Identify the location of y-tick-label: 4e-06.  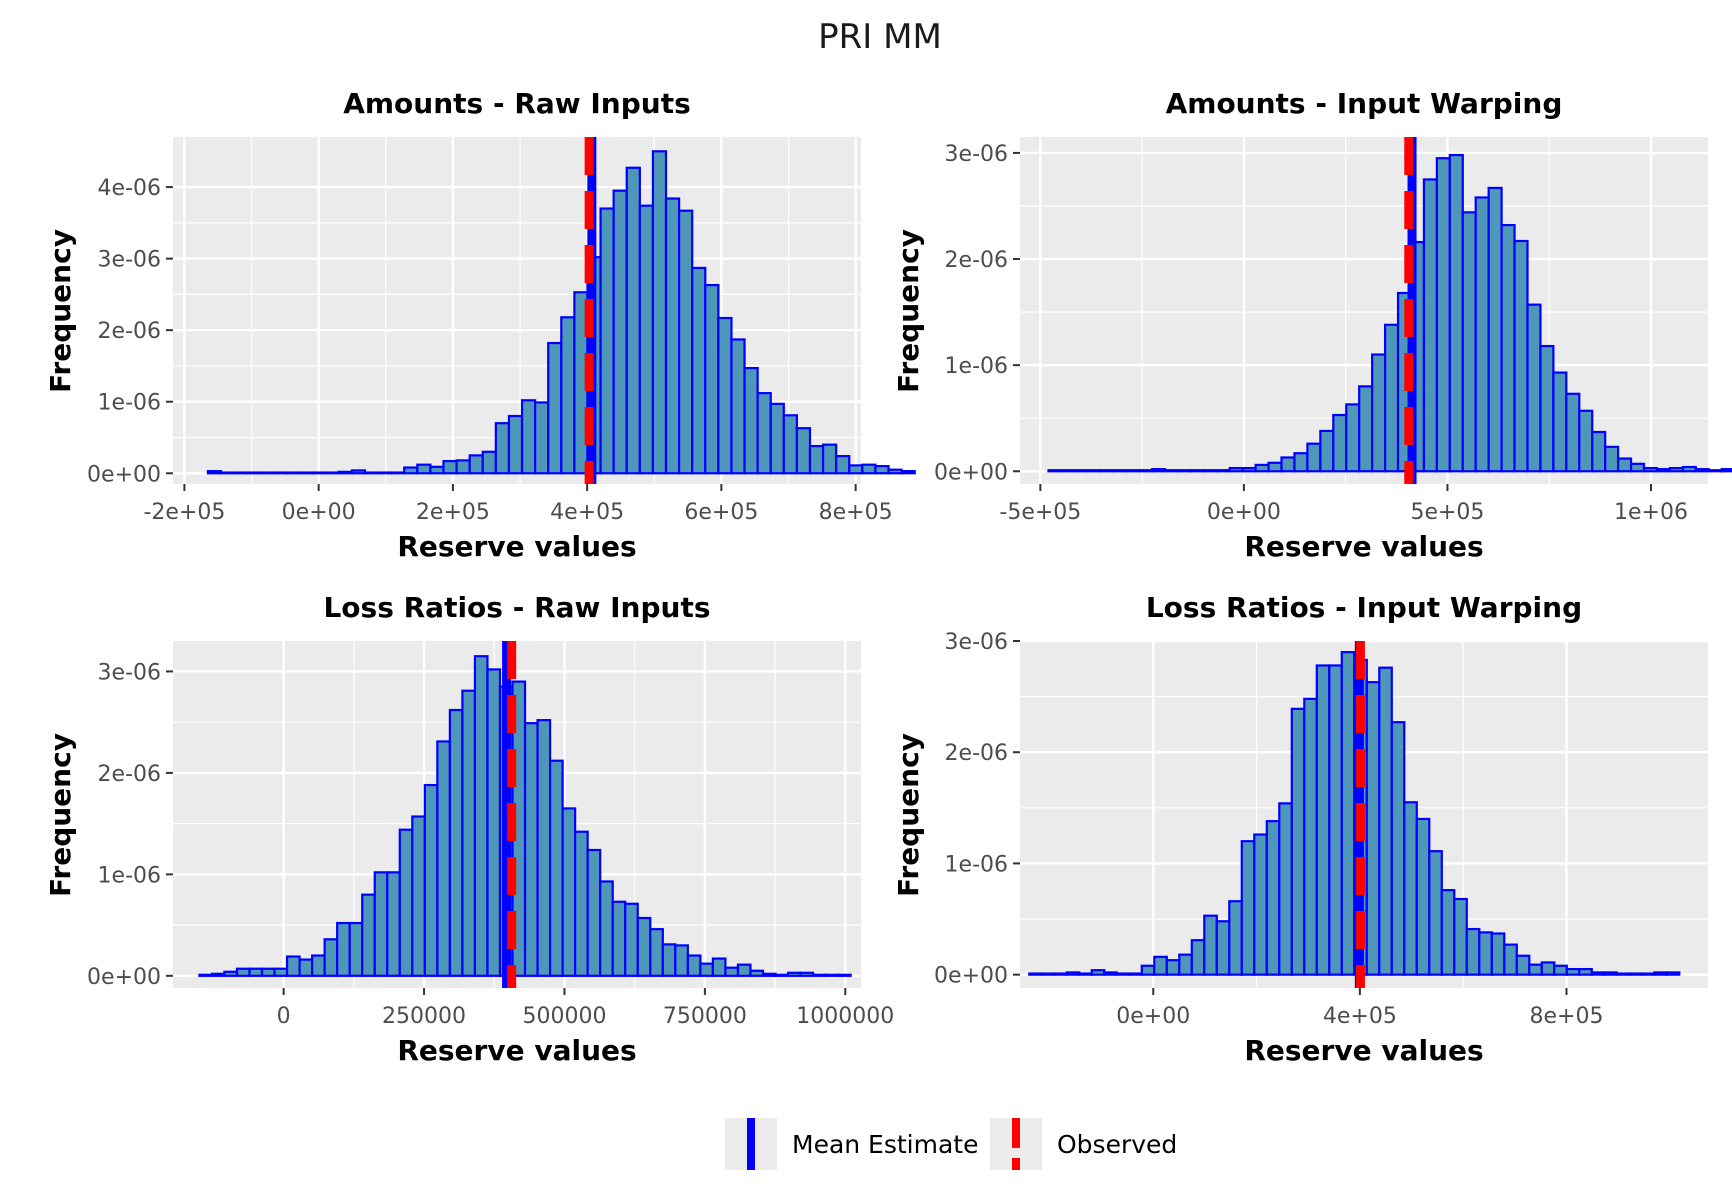
(129, 188).